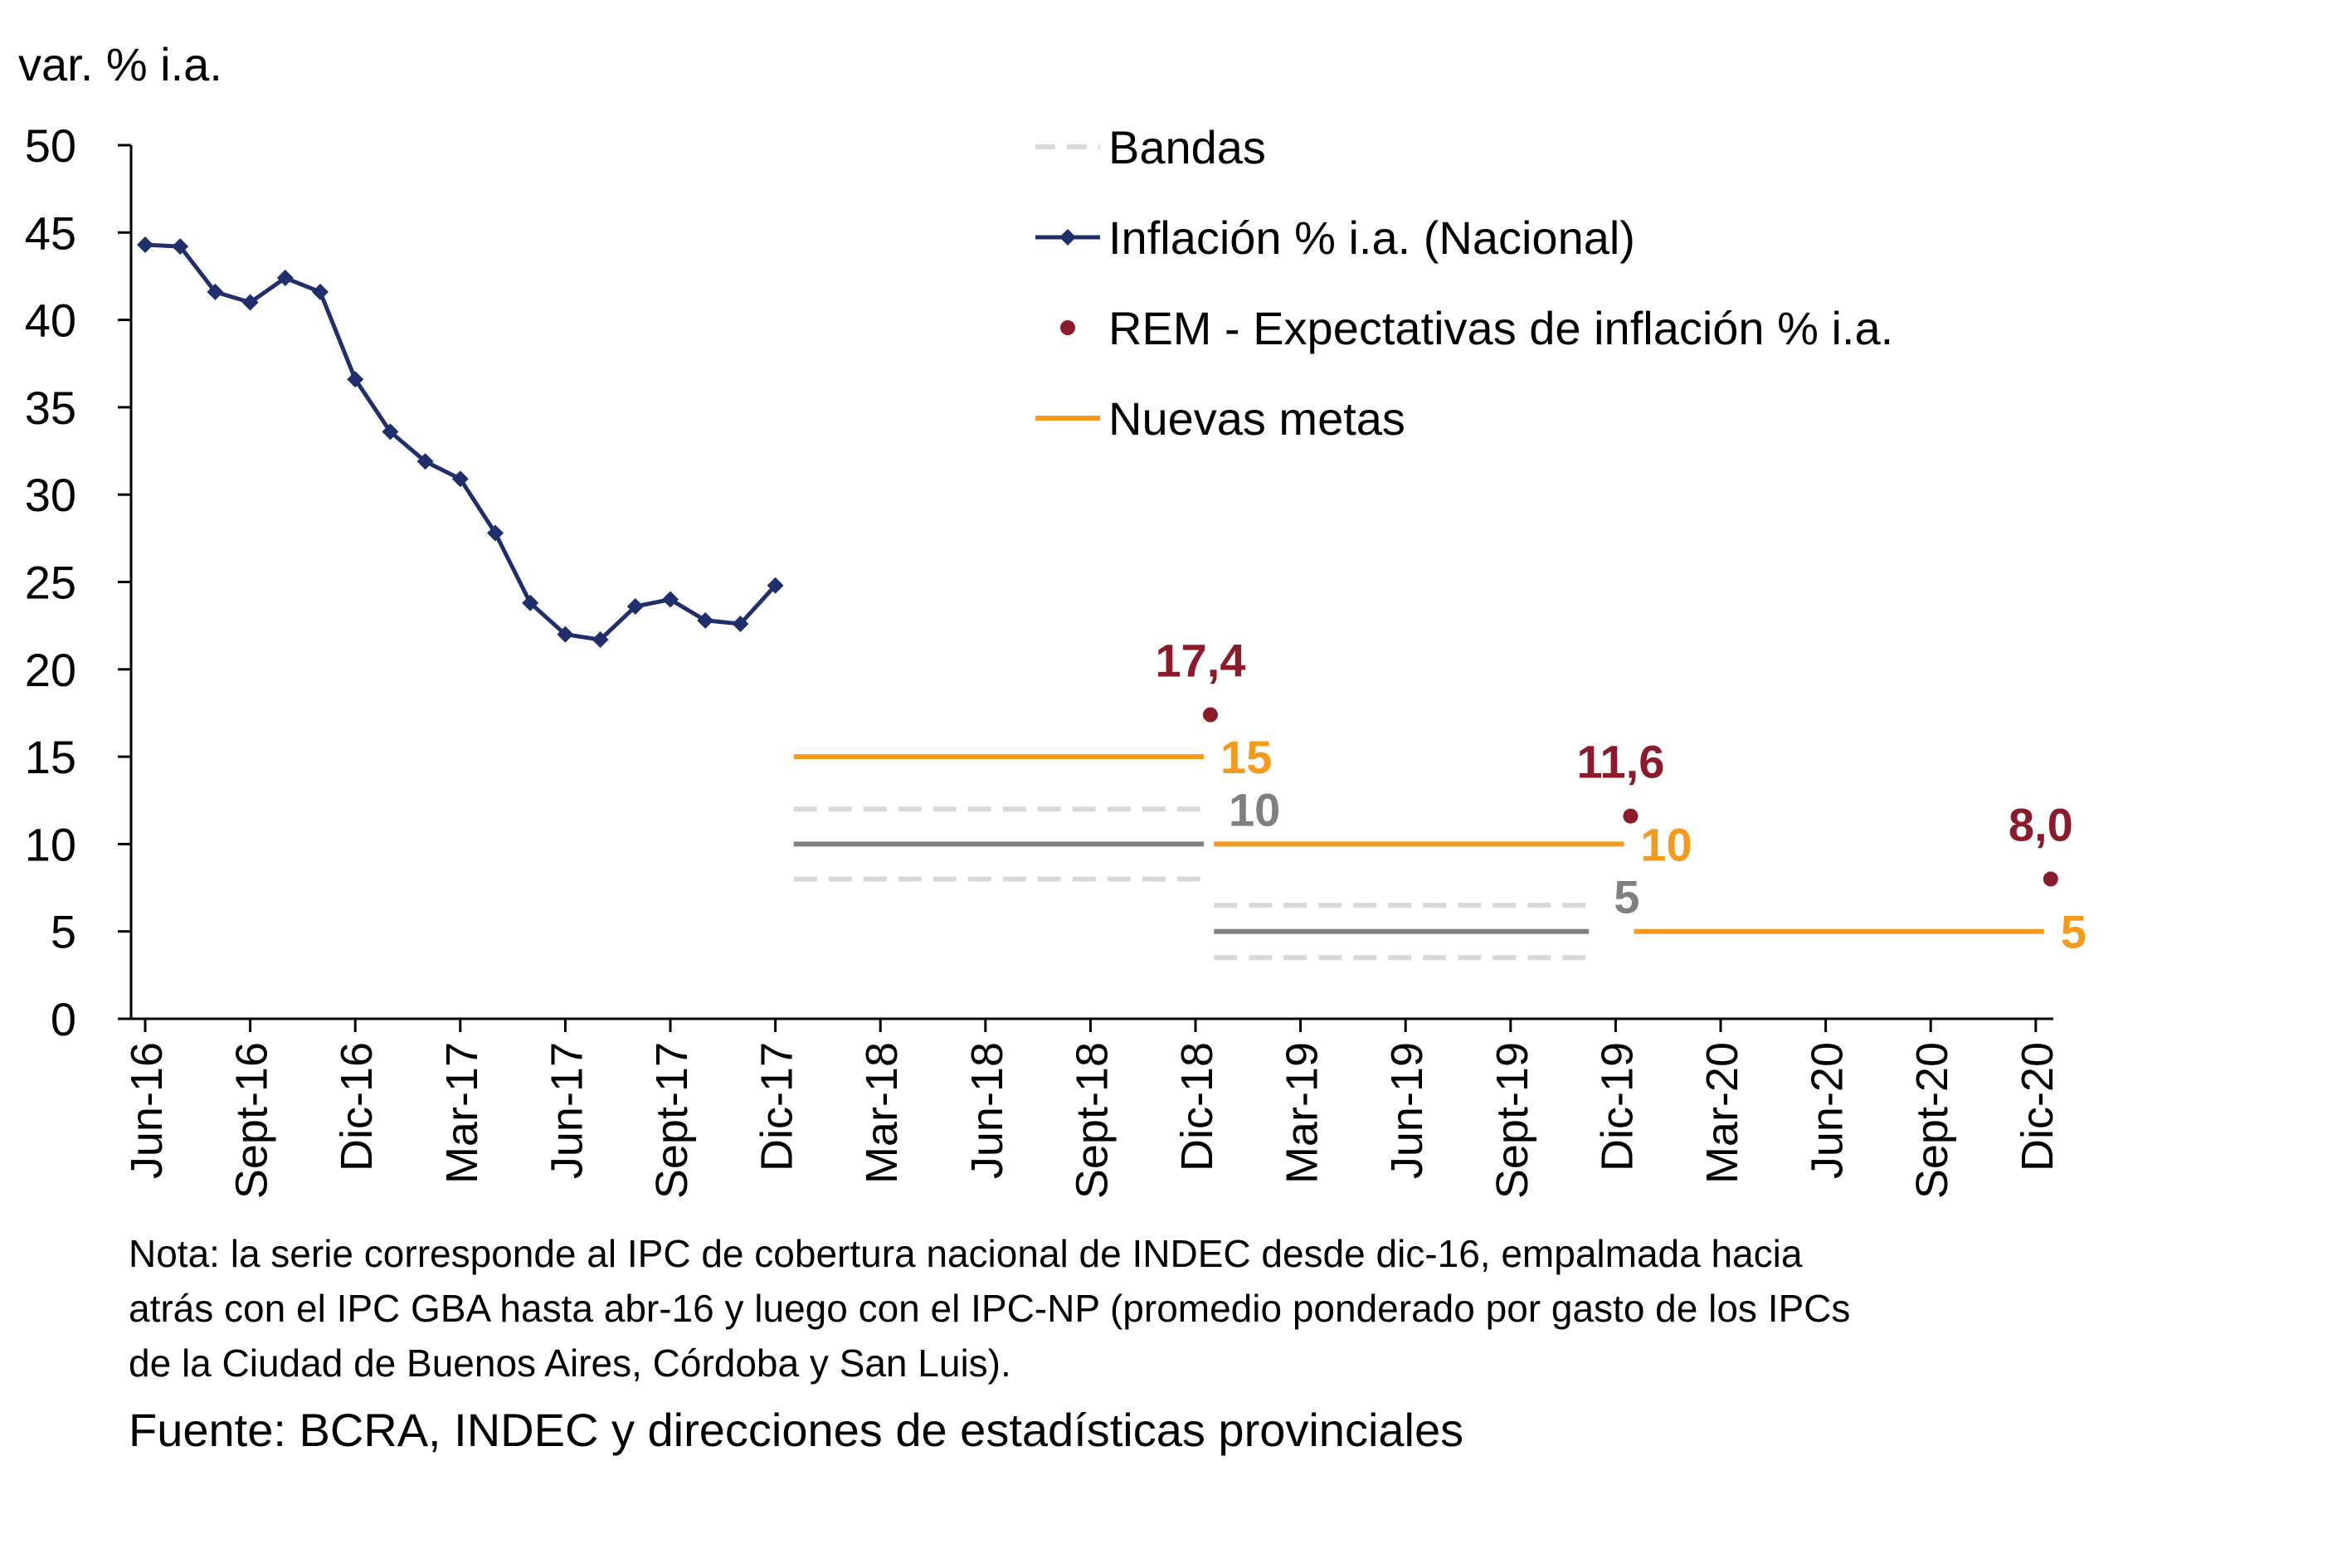  What do you see at coordinates (1932, 1120) in the screenshot?
I see `x-tick-label: Sept-20` at bounding box center [1932, 1120].